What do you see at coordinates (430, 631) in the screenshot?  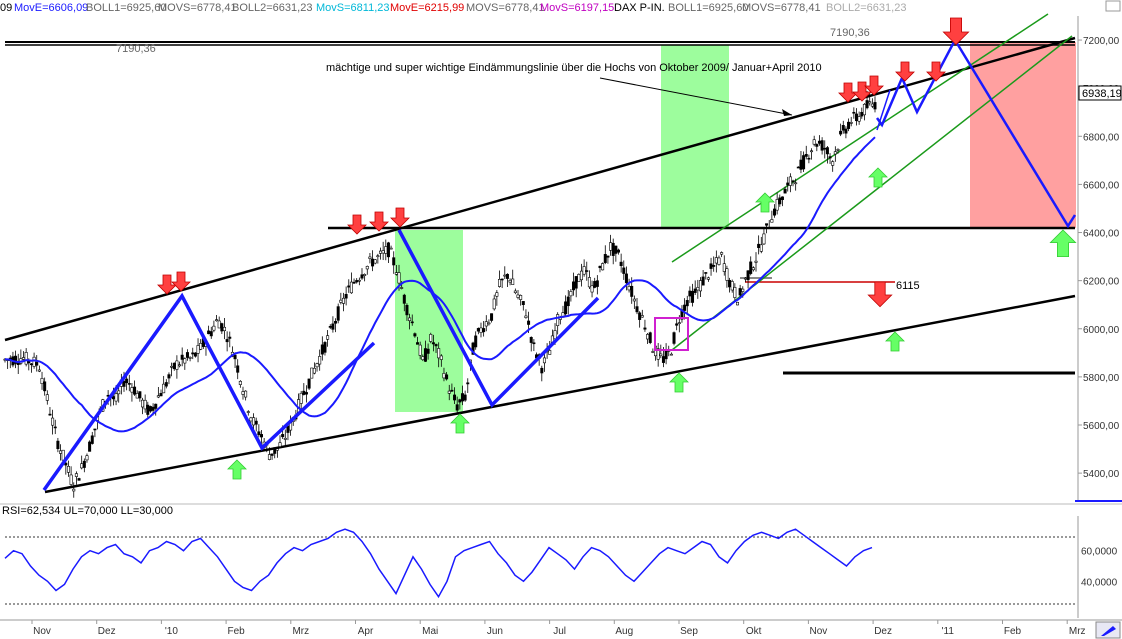 I see `x-tick-label: Mai` at bounding box center [430, 631].